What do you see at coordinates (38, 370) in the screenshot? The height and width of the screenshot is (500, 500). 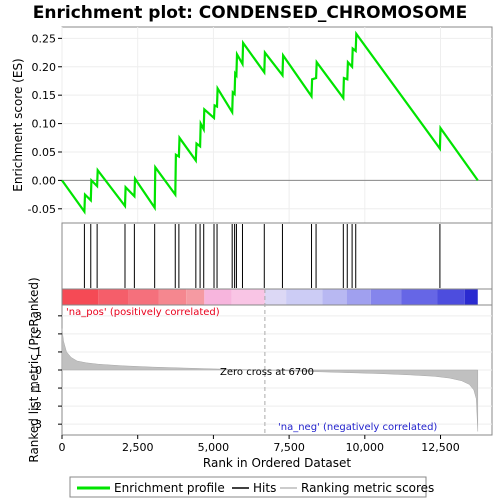 I see `ranked-tick-label: 0` at bounding box center [38, 370].